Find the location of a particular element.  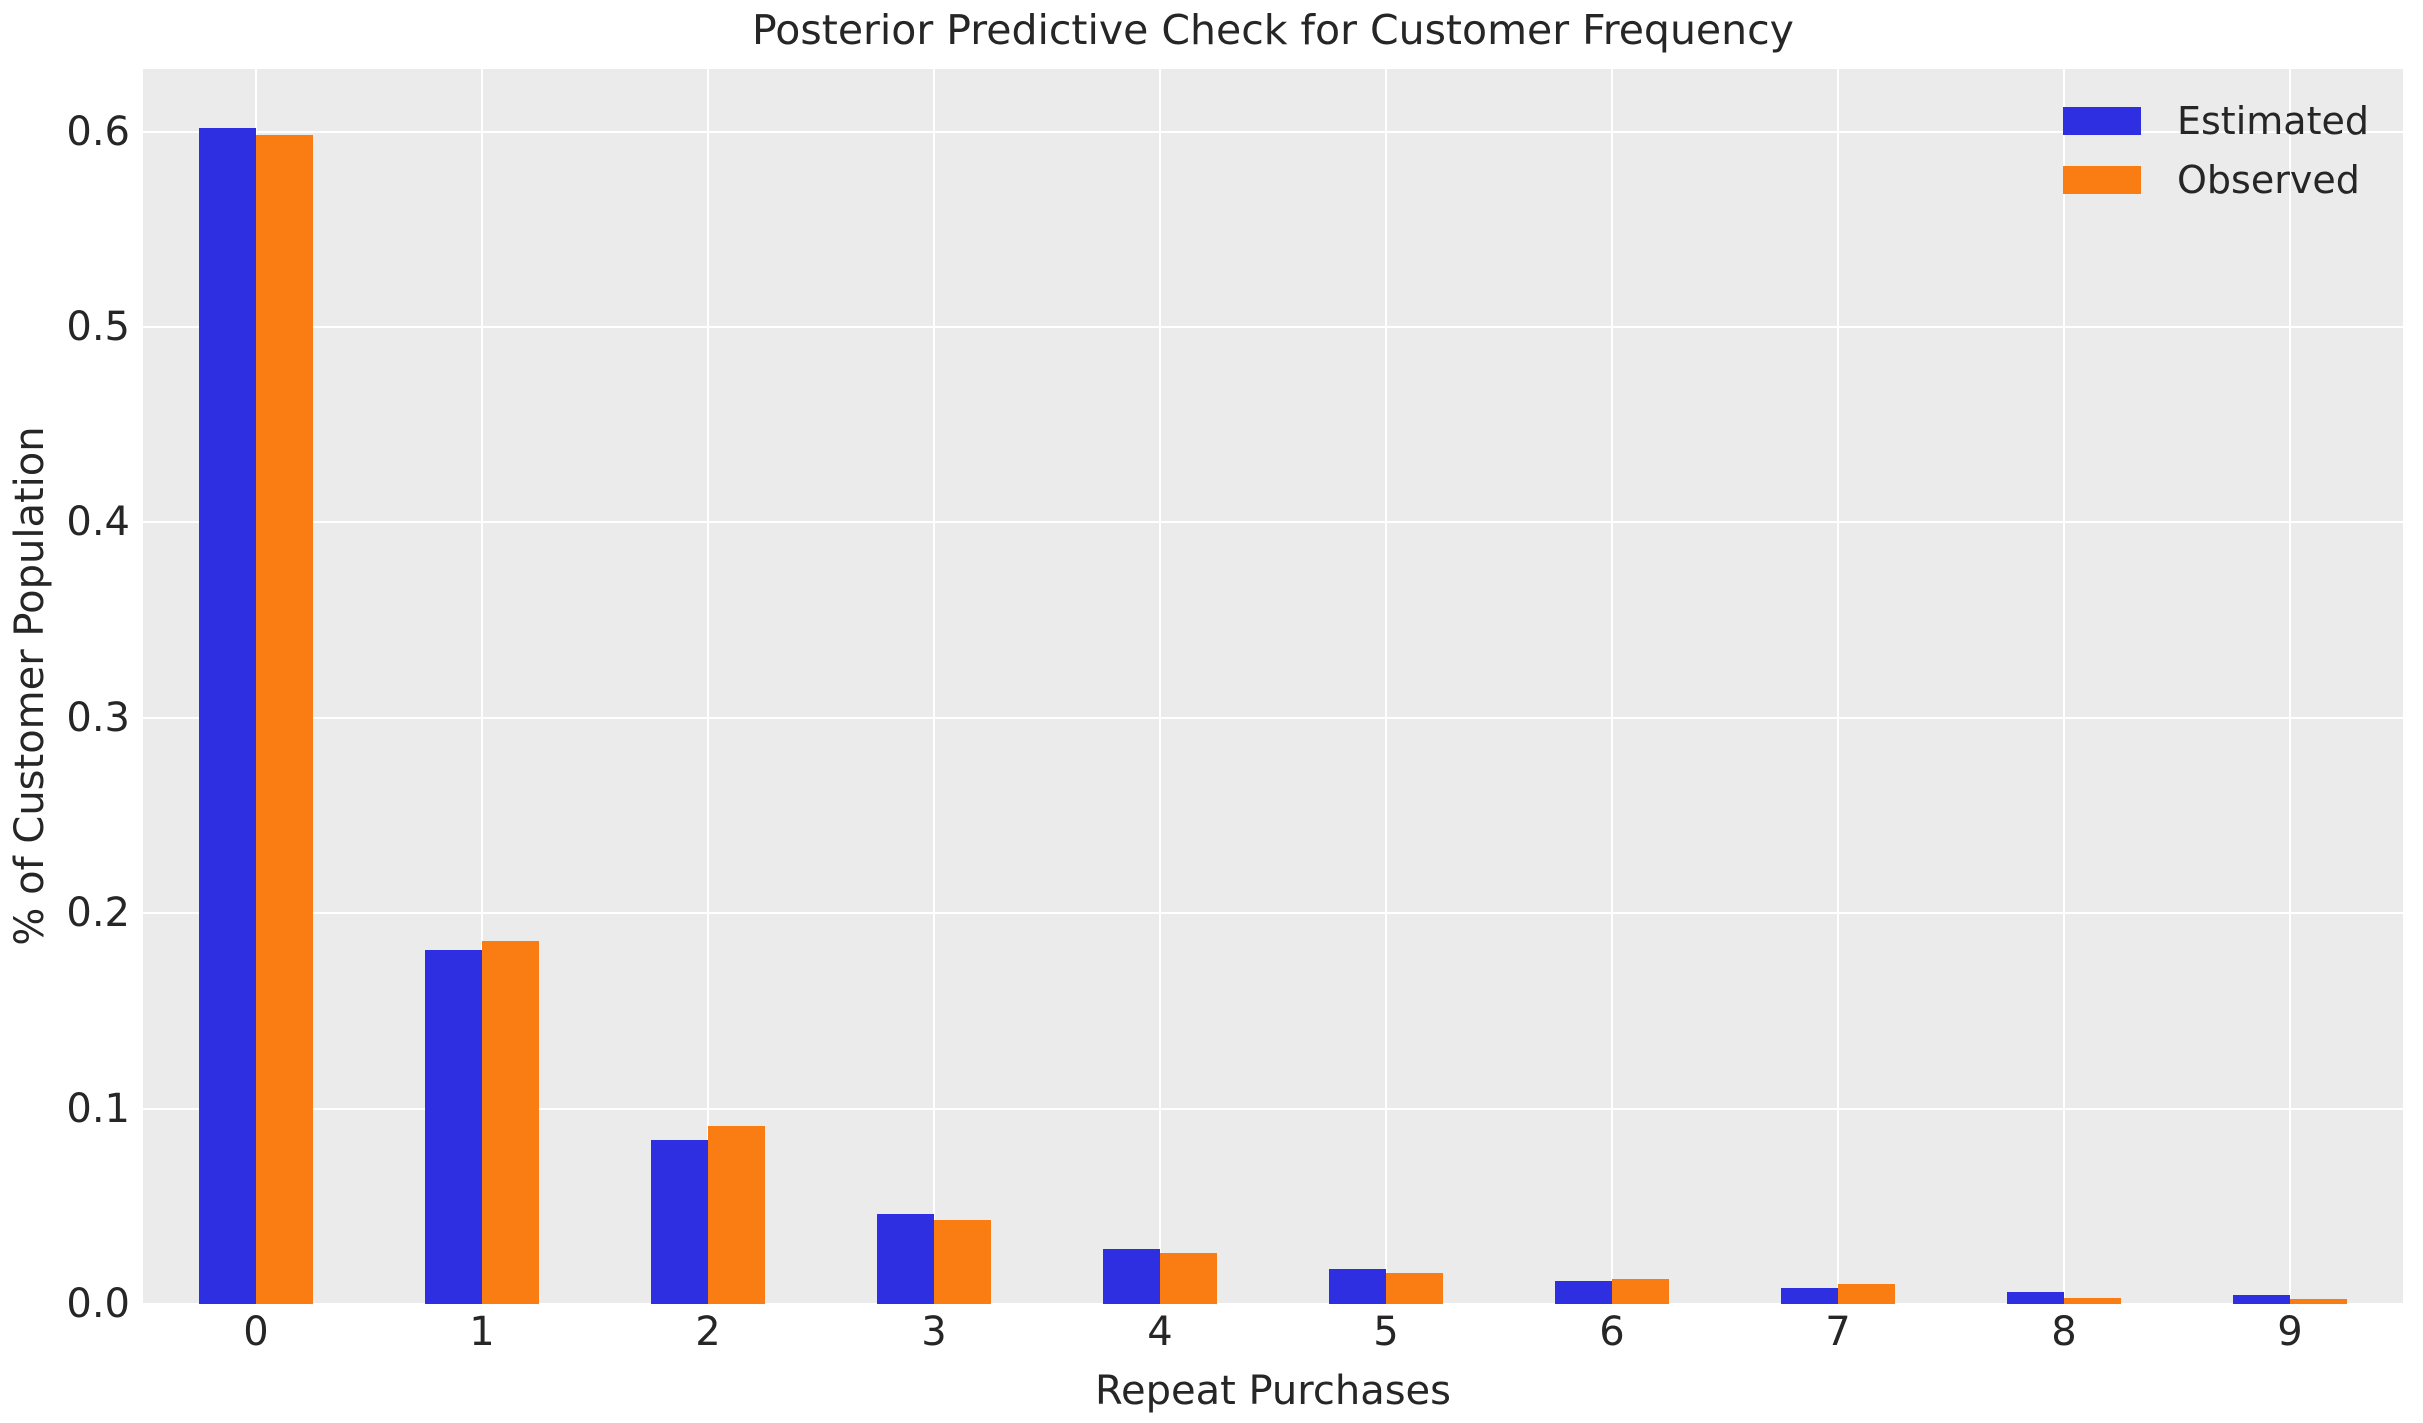

x-axis-label: Repeat Purchases is located at coordinates (1273, 1391).